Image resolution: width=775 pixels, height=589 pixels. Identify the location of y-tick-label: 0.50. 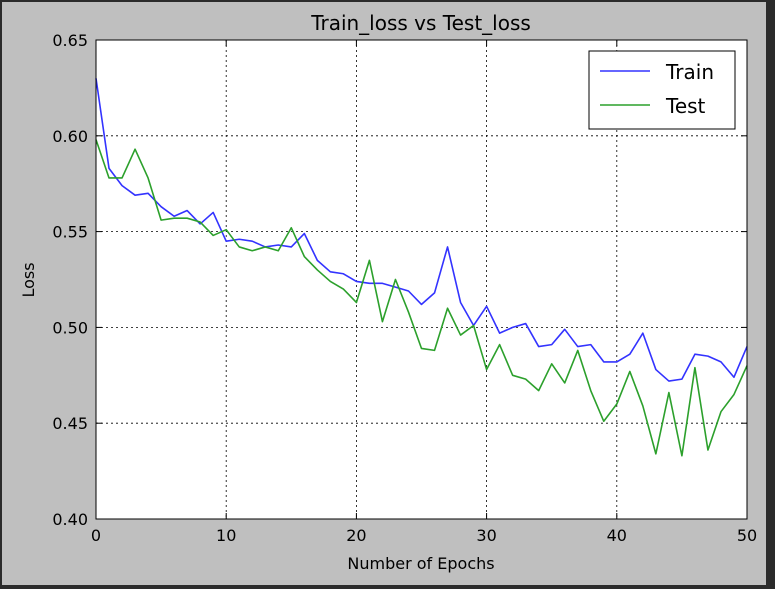
(70, 327).